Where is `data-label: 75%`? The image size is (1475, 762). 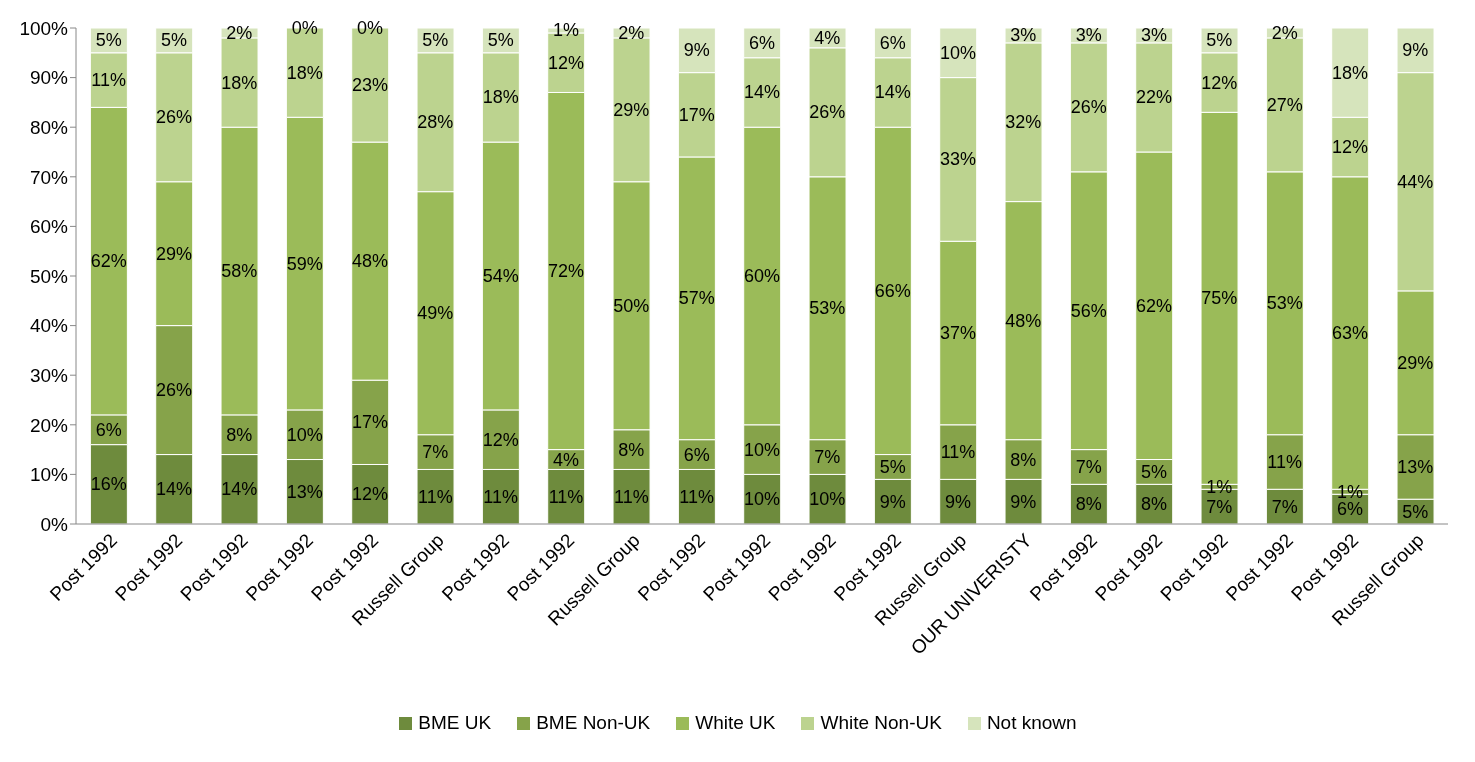 data-label: 75% is located at coordinates (1219, 298).